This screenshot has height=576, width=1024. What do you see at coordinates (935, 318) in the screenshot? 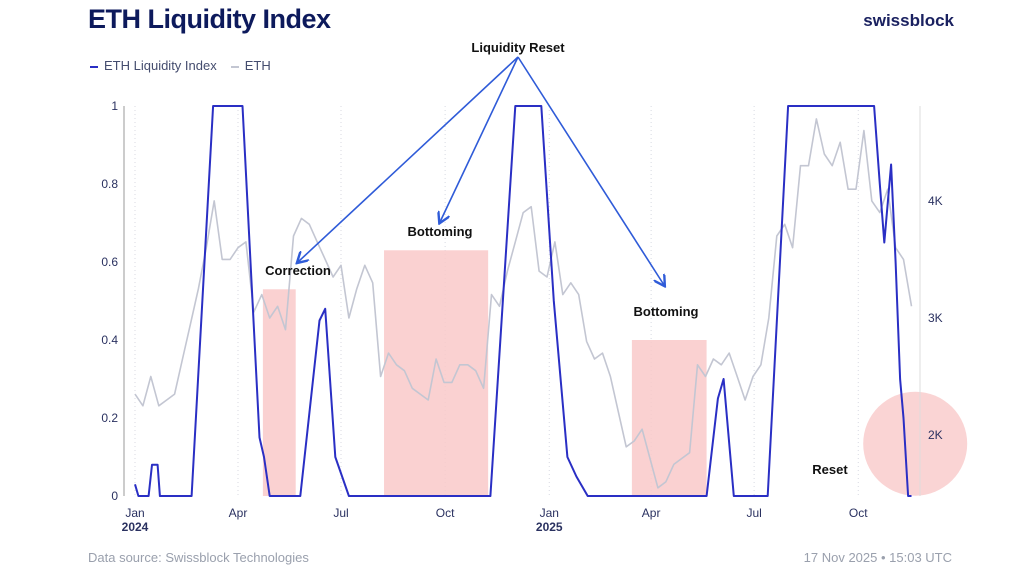
I see `y-right-tick-label: 3K` at bounding box center [935, 318].